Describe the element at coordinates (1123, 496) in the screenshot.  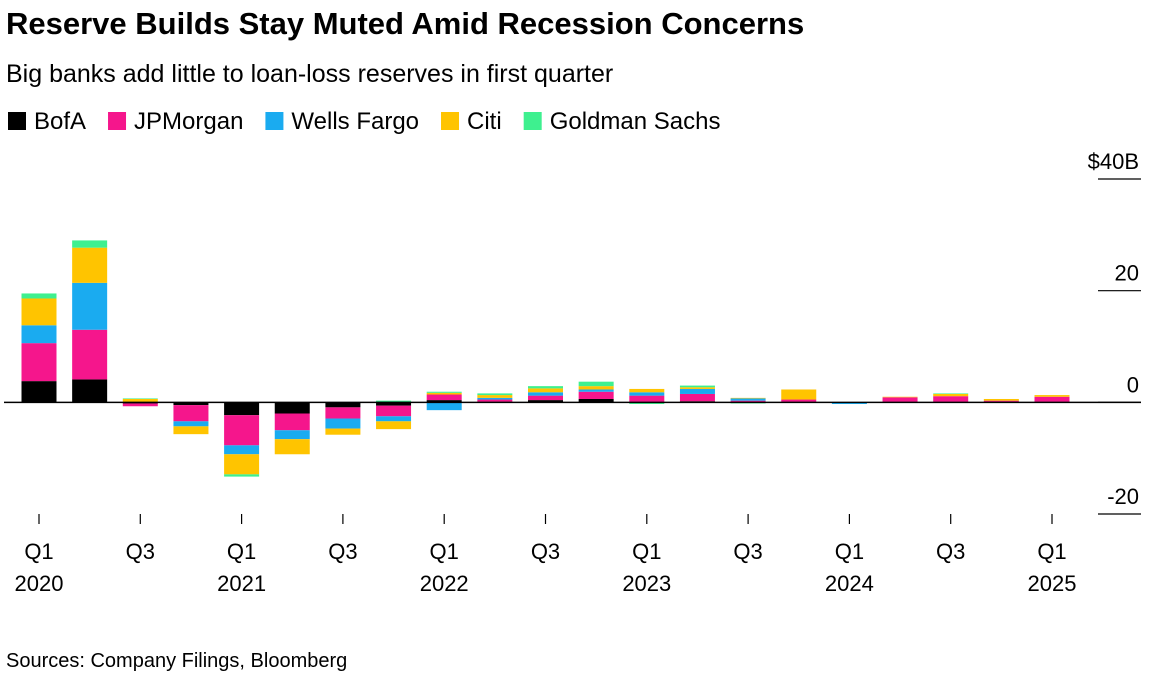
I see `y-tick-label: -20` at that location.